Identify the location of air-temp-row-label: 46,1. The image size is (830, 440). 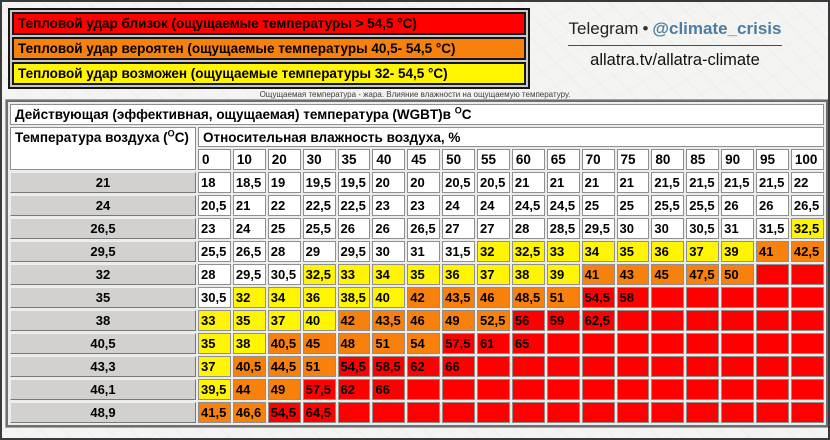
(103, 389).